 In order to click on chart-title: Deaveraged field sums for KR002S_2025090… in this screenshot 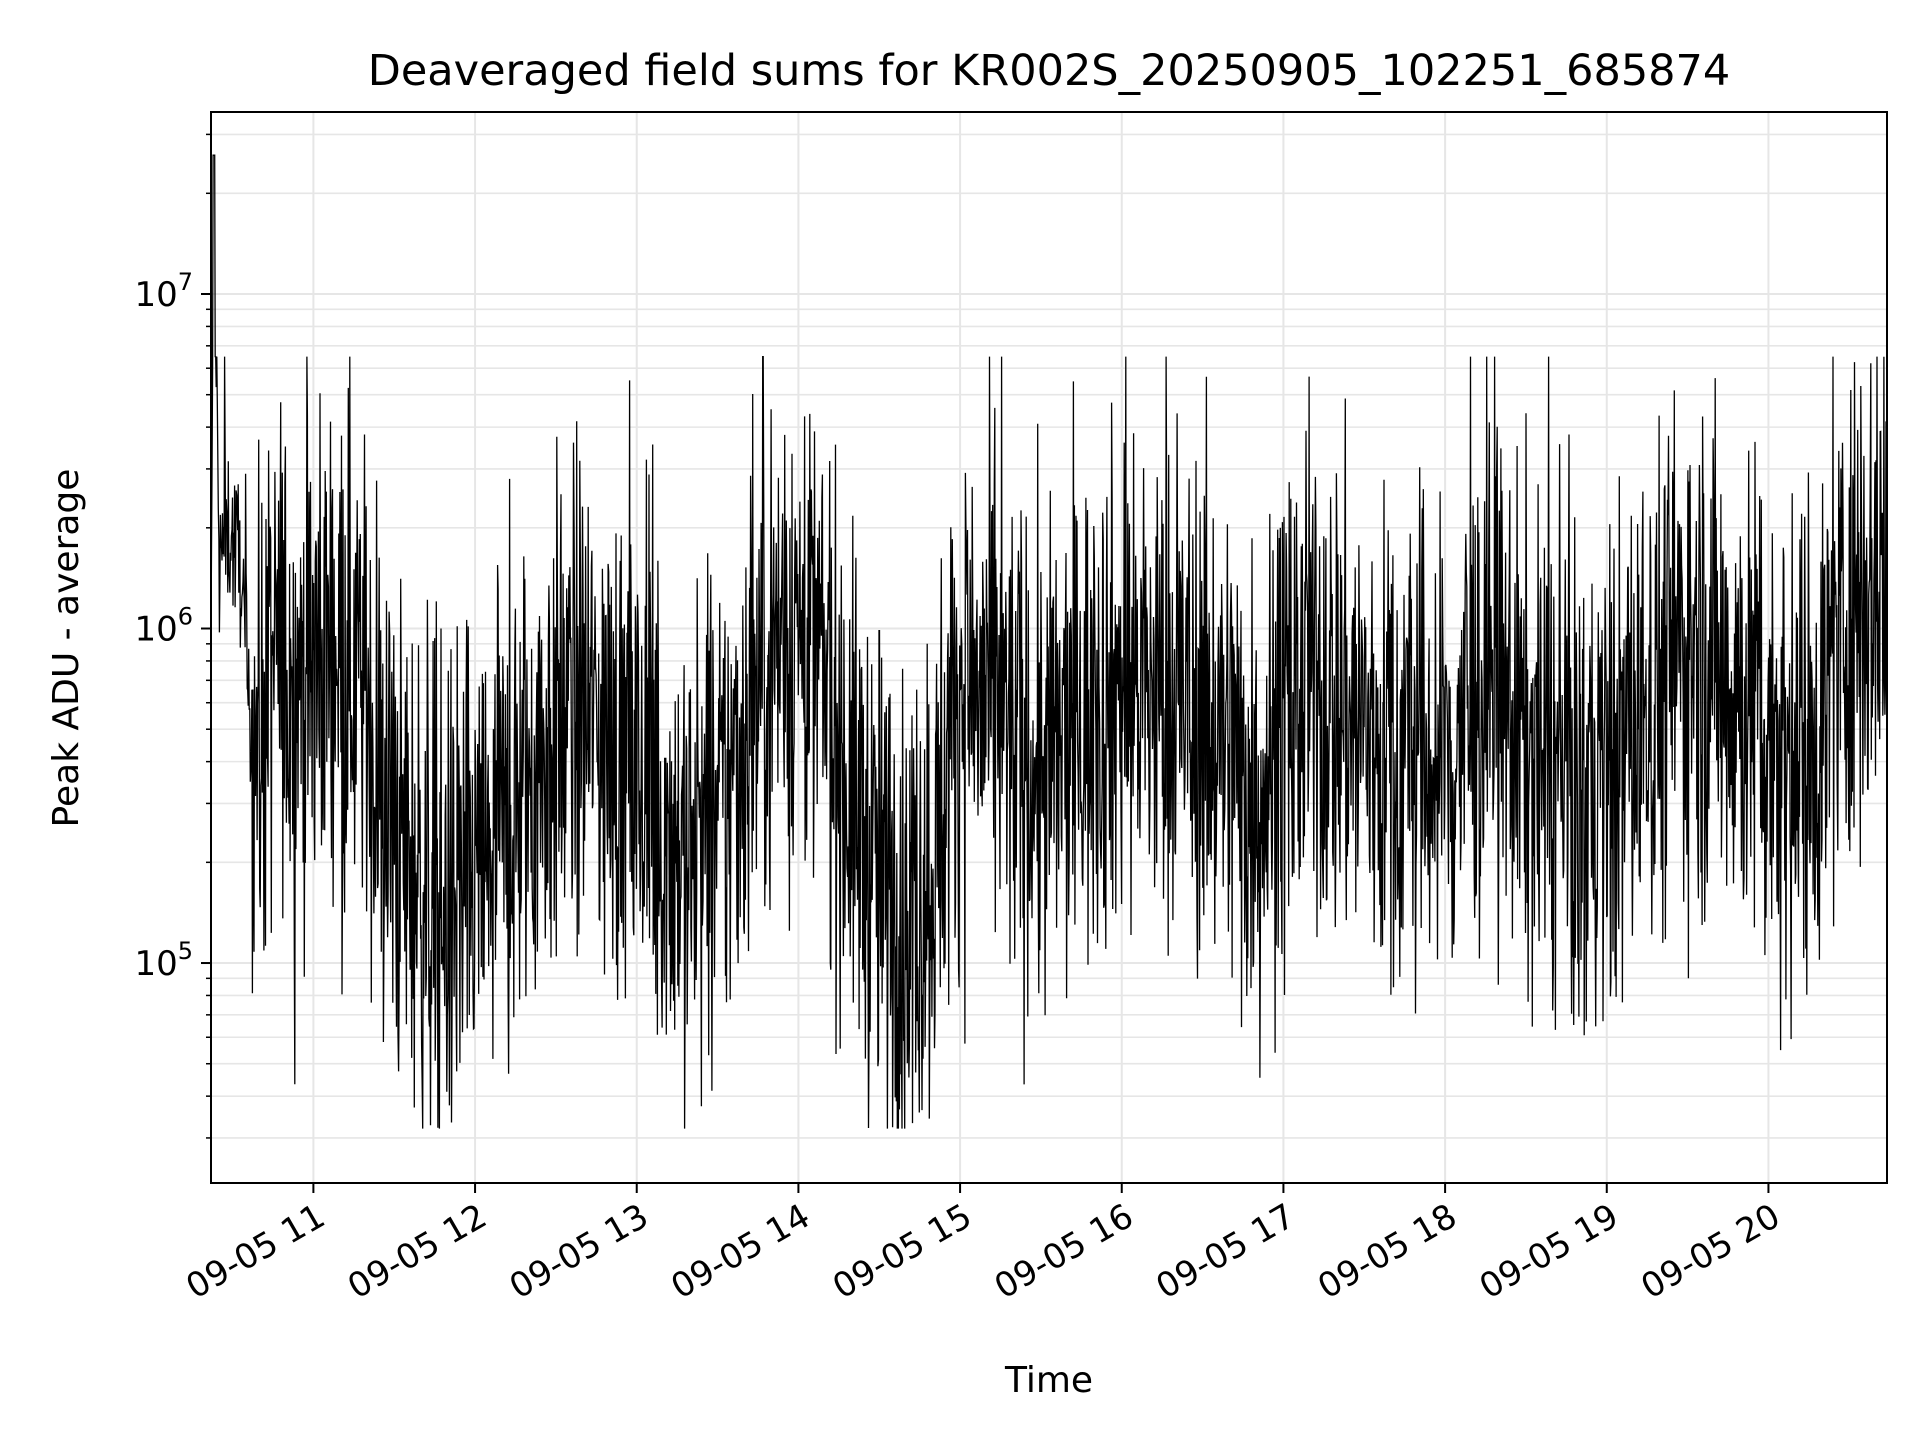, I will do `click(1049, 71)`.